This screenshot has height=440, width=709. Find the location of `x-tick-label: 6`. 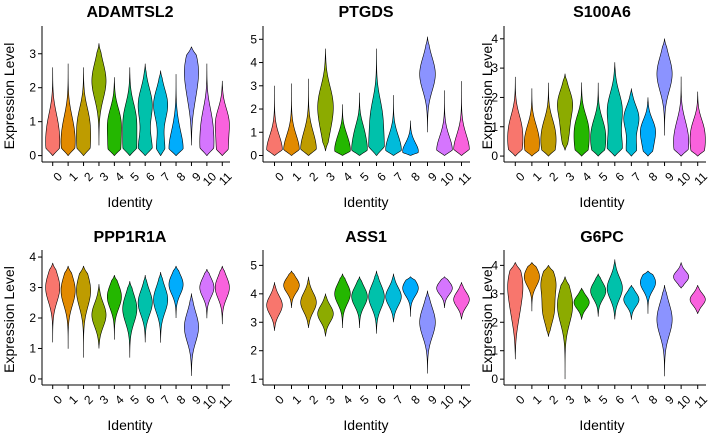

x-tick-label: 6 is located at coordinates (381, 399).